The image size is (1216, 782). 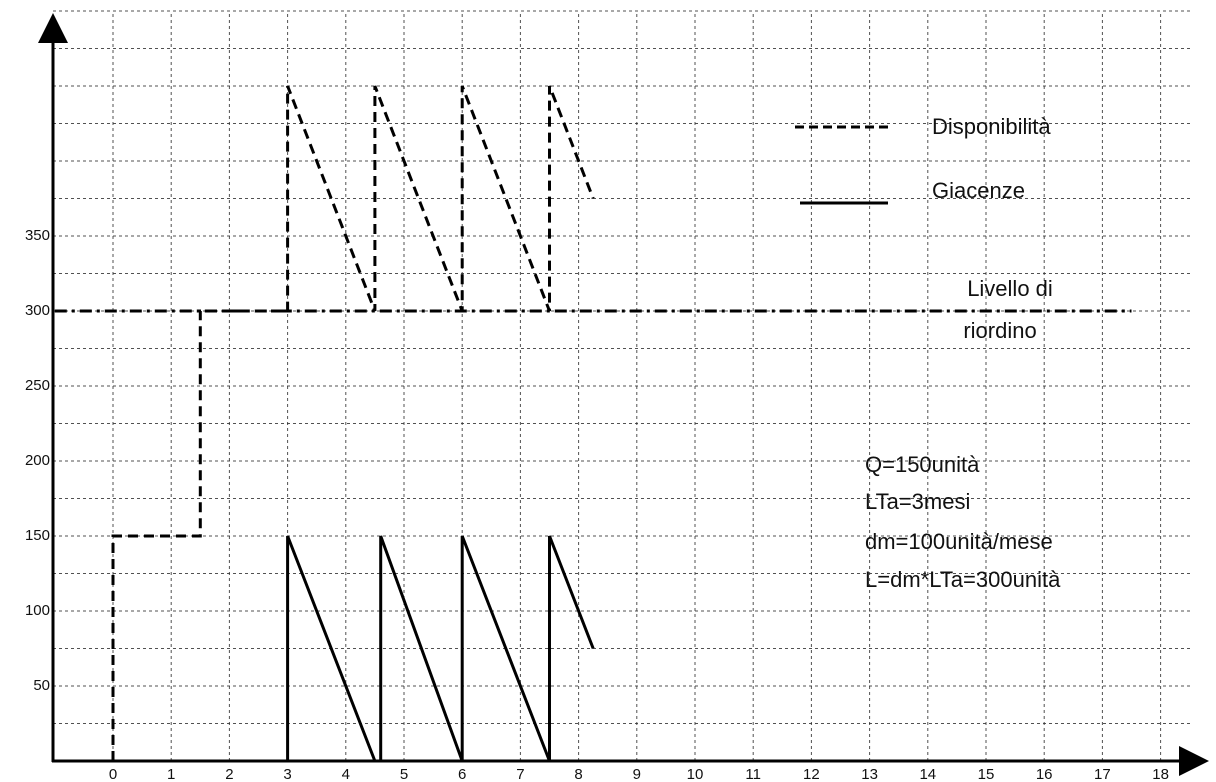 I want to click on series-line-giacenze, so click(x=440, y=649).